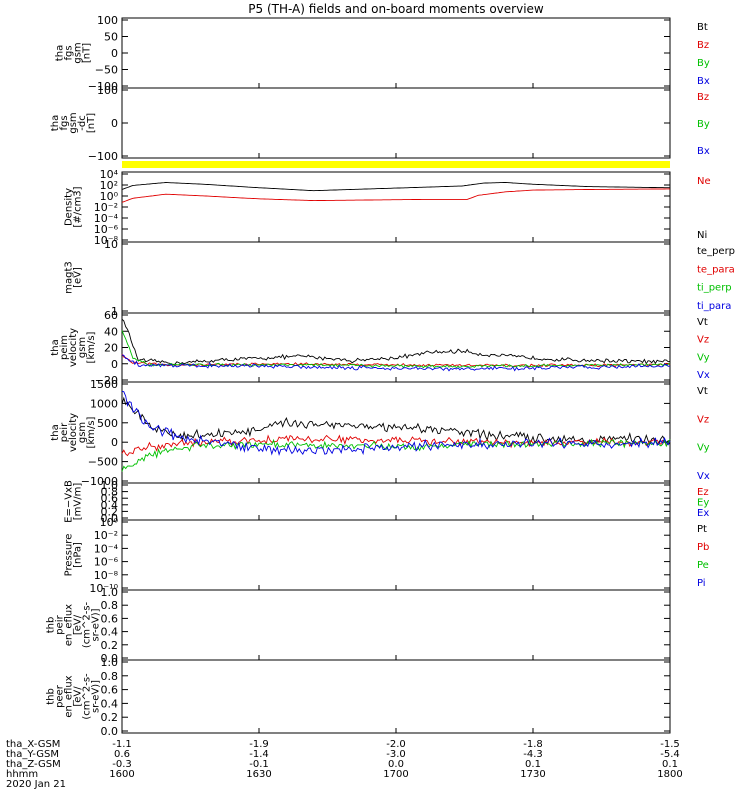  What do you see at coordinates (36, 784) in the screenshot?
I see `date-label: 2020 Jan 21` at bounding box center [36, 784].